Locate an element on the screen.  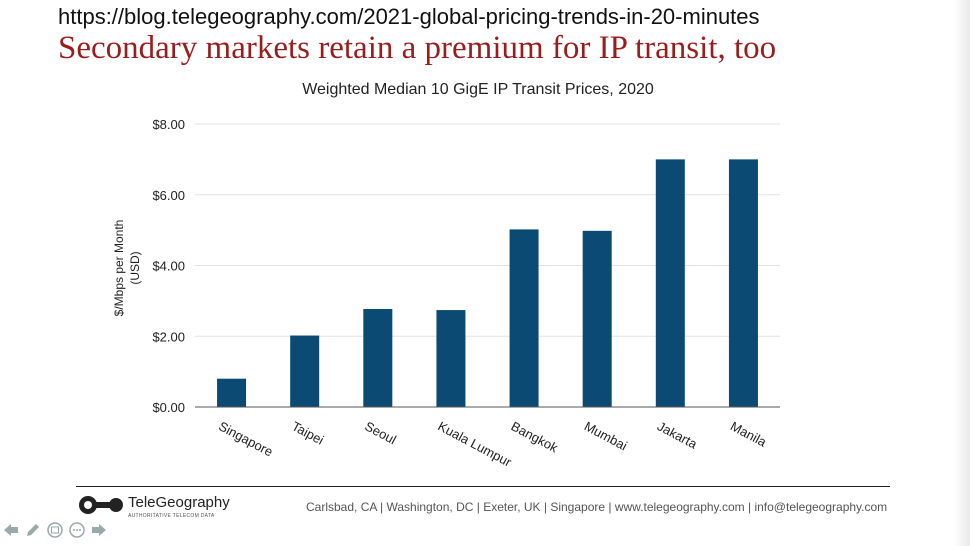
logo-text: TeleGeography is located at coordinates (179, 502).